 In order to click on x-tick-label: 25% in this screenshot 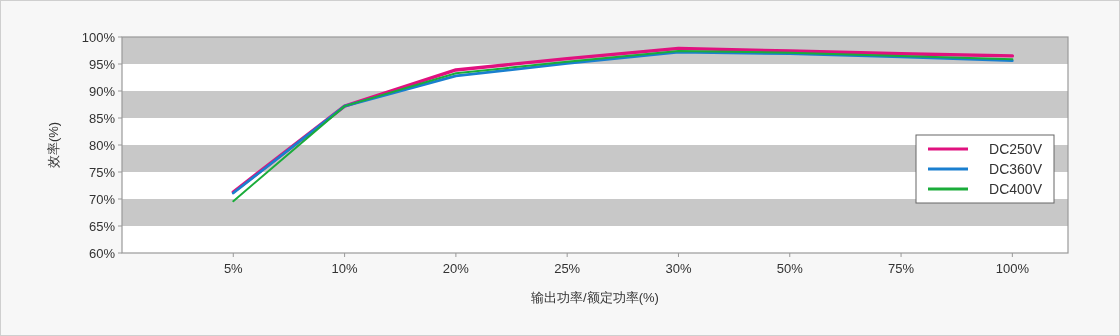, I will do `click(567, 268)`.